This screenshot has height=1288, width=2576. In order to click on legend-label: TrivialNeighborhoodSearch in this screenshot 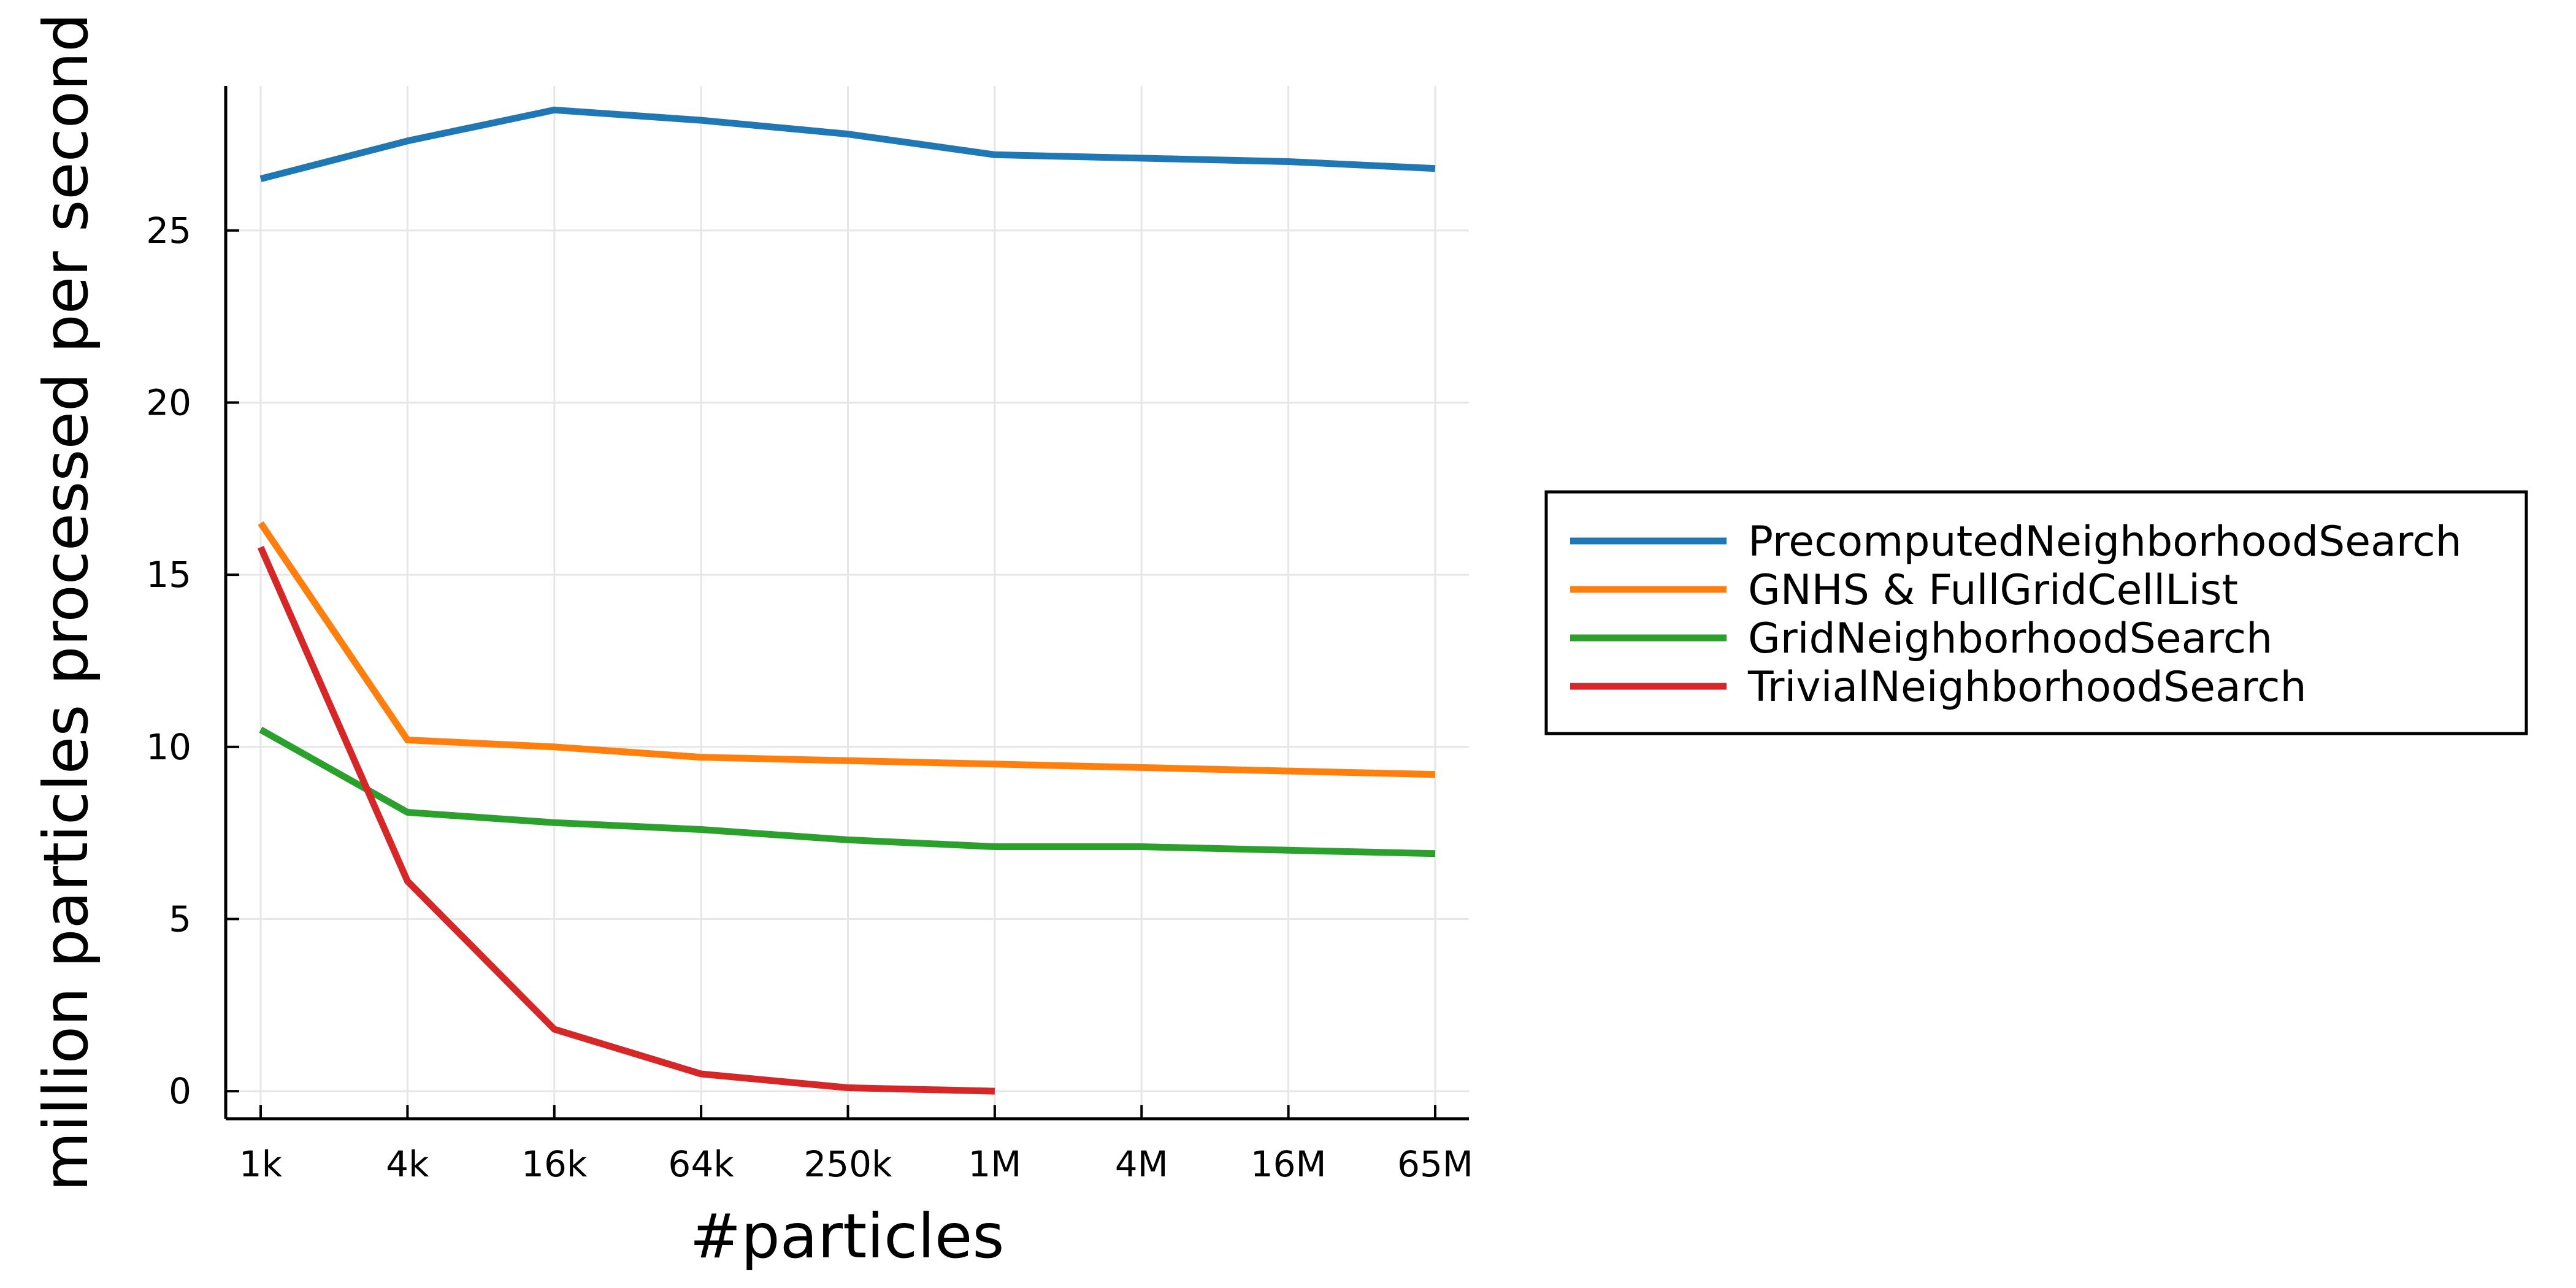, I will do `click(2027, 687)`.